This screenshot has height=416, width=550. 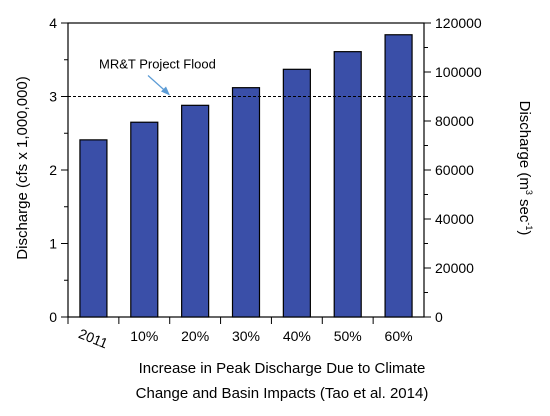 What do you see at coordinates (53, 317) in the screenshot?
I see `y-tick-label: 0` at bounding box center [53, 317].